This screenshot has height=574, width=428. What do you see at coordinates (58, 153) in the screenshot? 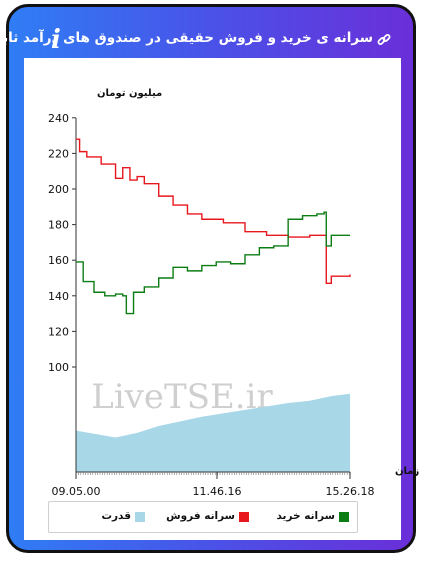
I see `y-tick-label: 220` at bounding box center [58, 153].